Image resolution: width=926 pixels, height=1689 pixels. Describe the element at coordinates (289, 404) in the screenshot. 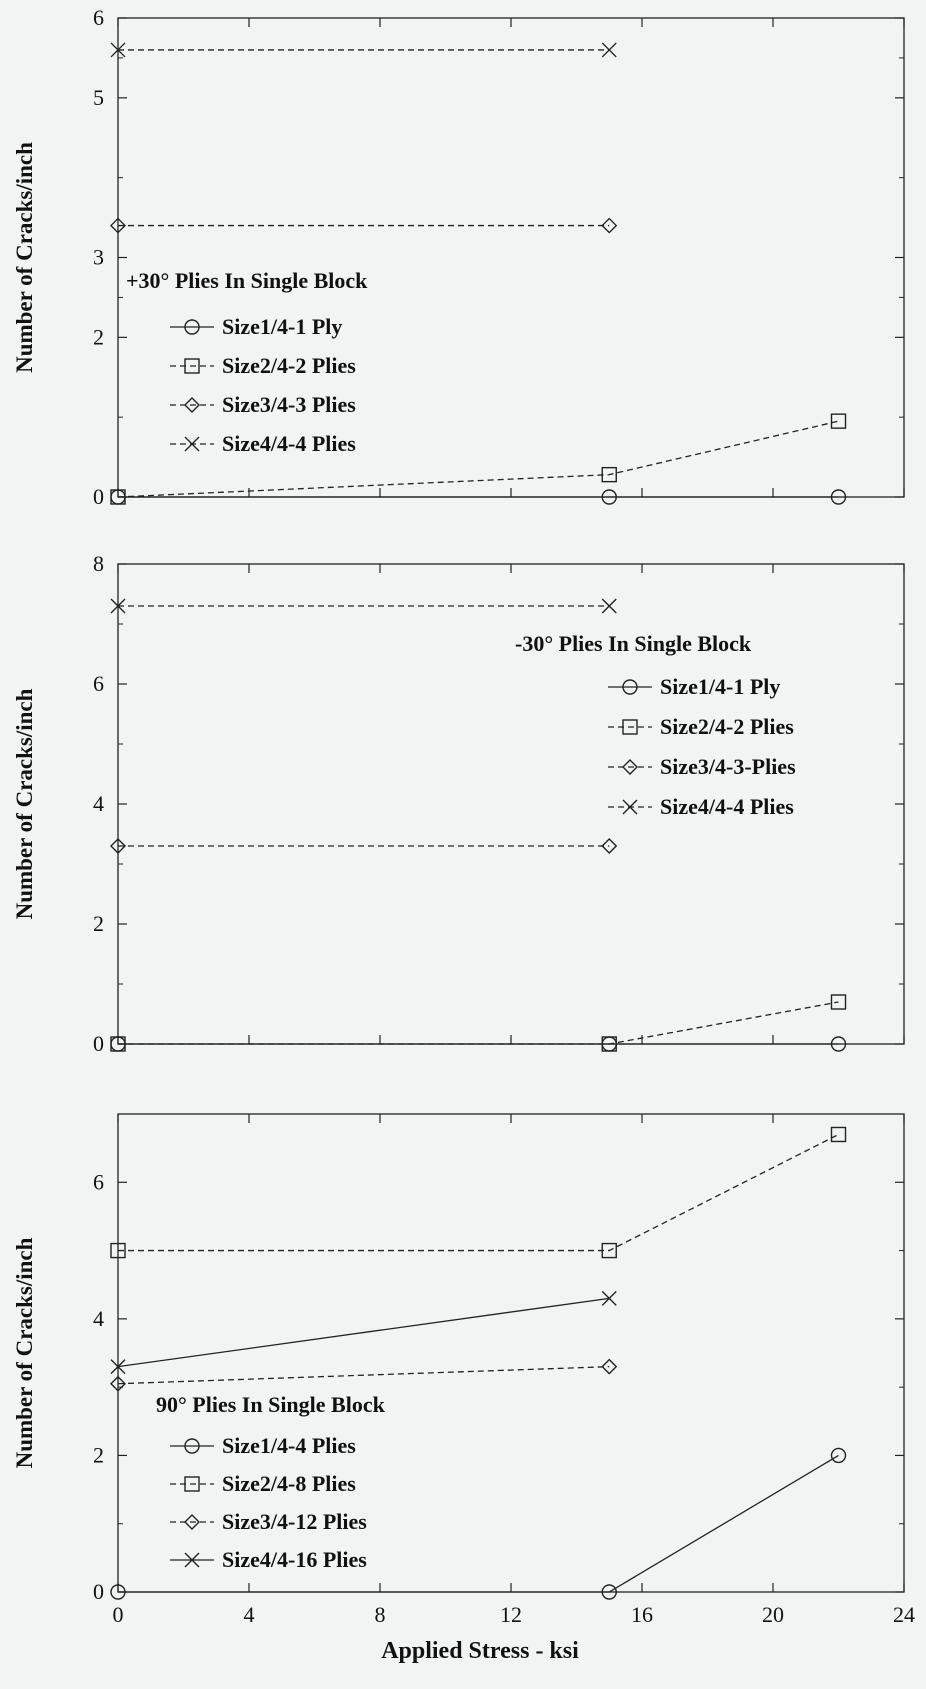

I see `legend-entry: Size3/4-3 Plies` at that location.